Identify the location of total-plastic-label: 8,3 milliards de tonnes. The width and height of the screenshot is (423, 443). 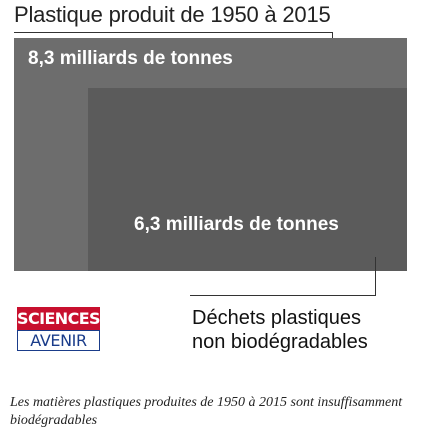
(130, 58).